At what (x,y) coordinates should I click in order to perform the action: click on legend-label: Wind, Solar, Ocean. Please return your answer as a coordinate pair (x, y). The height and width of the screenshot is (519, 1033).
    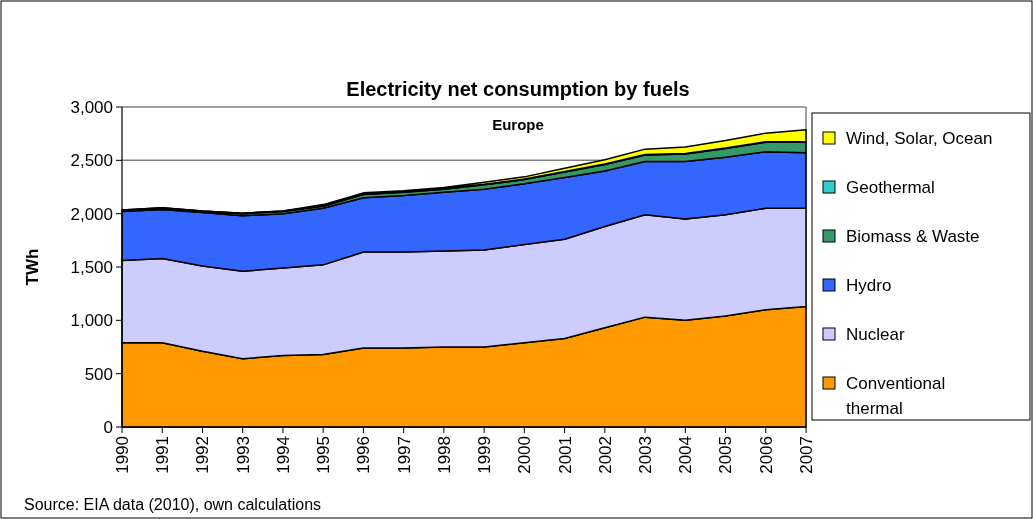
    Looking at the image, I should click on (919, 138).